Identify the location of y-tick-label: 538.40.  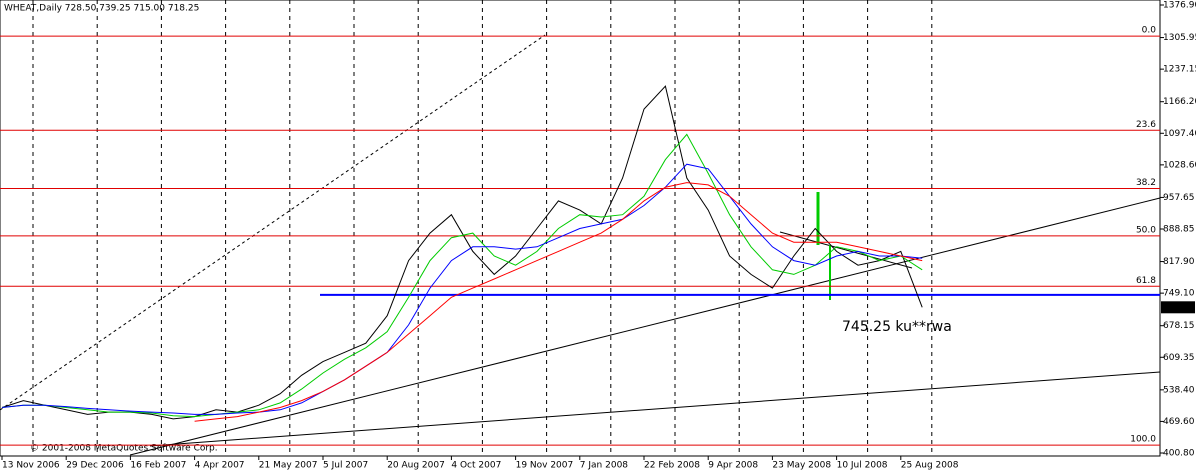
(1179, 390).